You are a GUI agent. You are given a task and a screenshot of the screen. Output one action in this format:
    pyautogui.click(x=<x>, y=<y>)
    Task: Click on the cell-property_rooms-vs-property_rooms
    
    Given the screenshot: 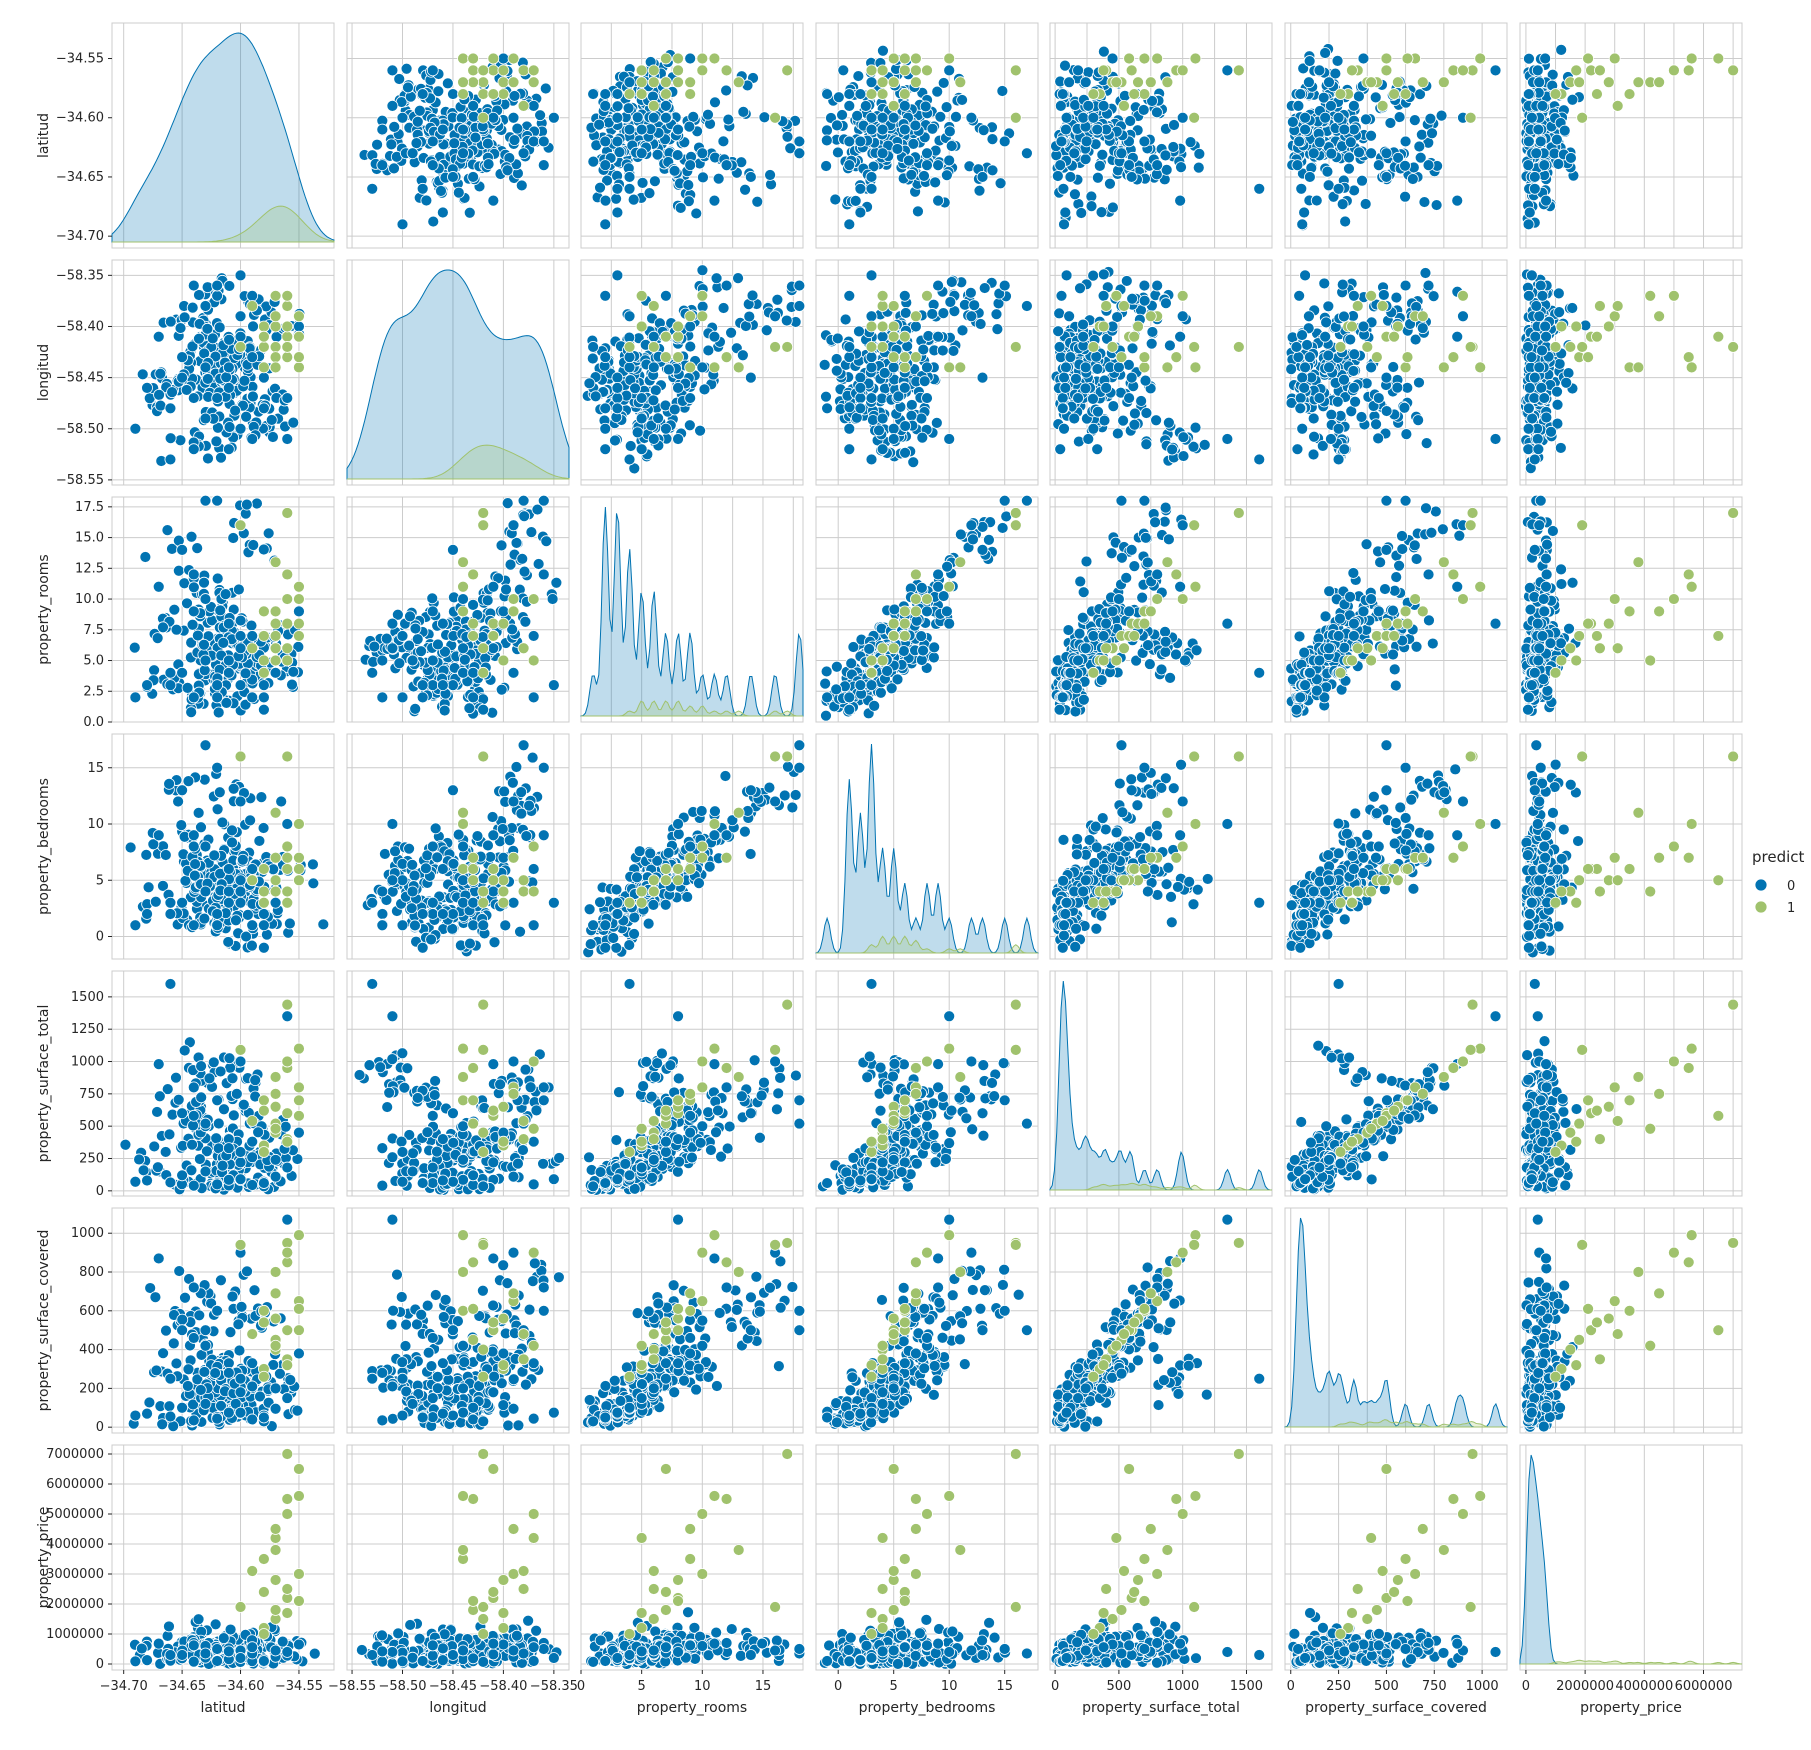 What is the action you would take?
    pyautogui.click(x=692, y=609)
    